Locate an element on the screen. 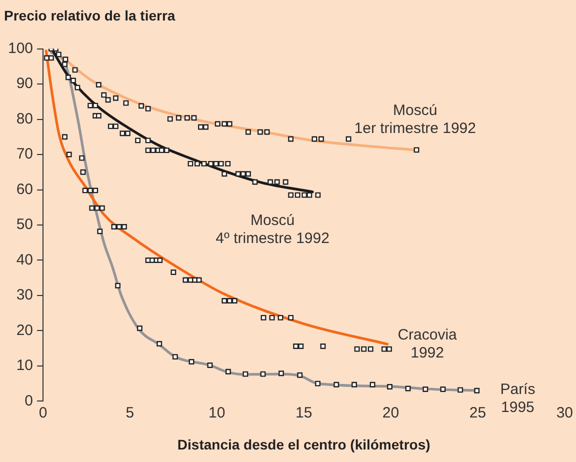 The height and width of the screenshot is (462, 576). y-tick-label: 40 is located at coordinates (25, 259).